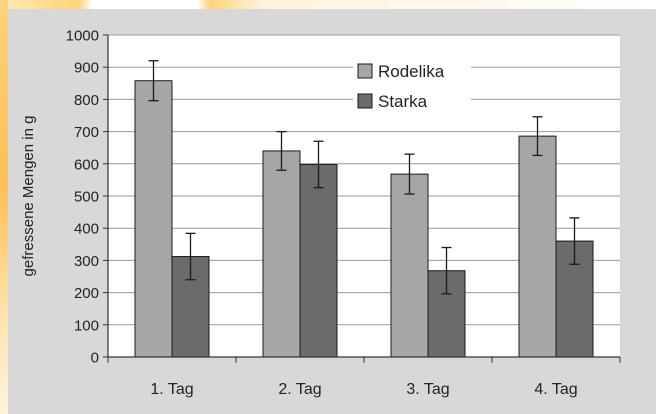 The image size is (656, 414). Describe the element at coordinates (365, 101) in the screenshot. I see `legend-swatch-starka` at that location.